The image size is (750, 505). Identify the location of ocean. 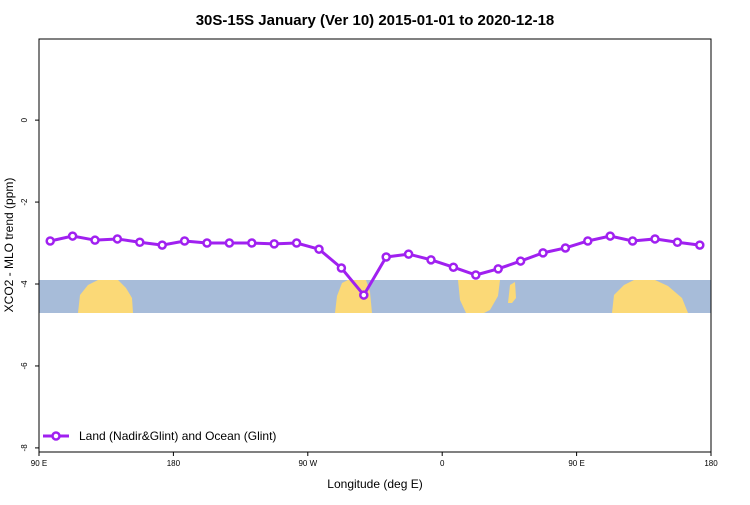
(375, 296).